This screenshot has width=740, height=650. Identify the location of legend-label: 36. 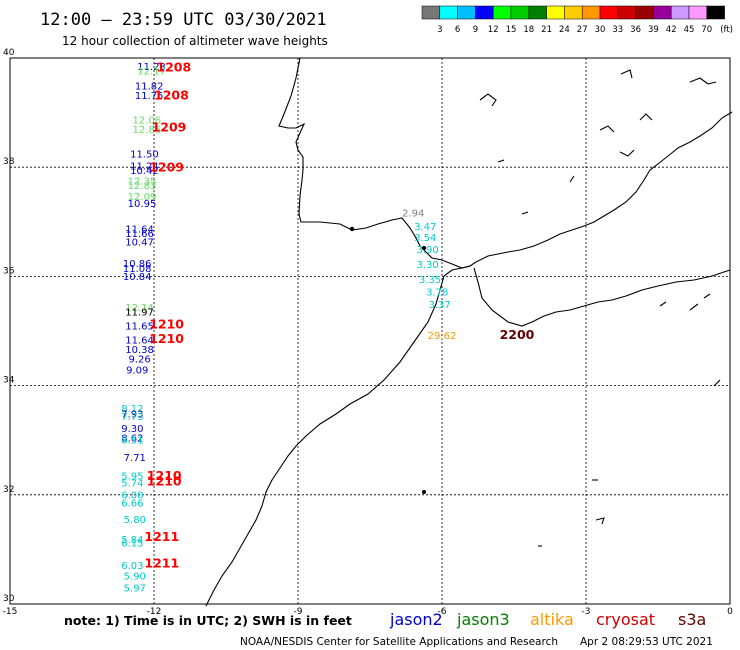
(635, 30).